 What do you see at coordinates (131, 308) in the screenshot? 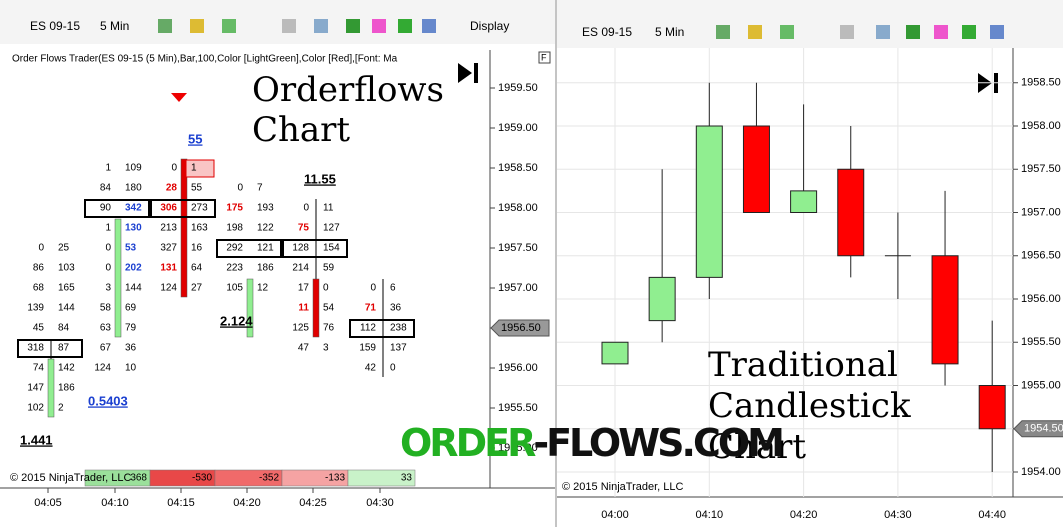
I see `ask-volume: 69` at bounding box center [131, 308].